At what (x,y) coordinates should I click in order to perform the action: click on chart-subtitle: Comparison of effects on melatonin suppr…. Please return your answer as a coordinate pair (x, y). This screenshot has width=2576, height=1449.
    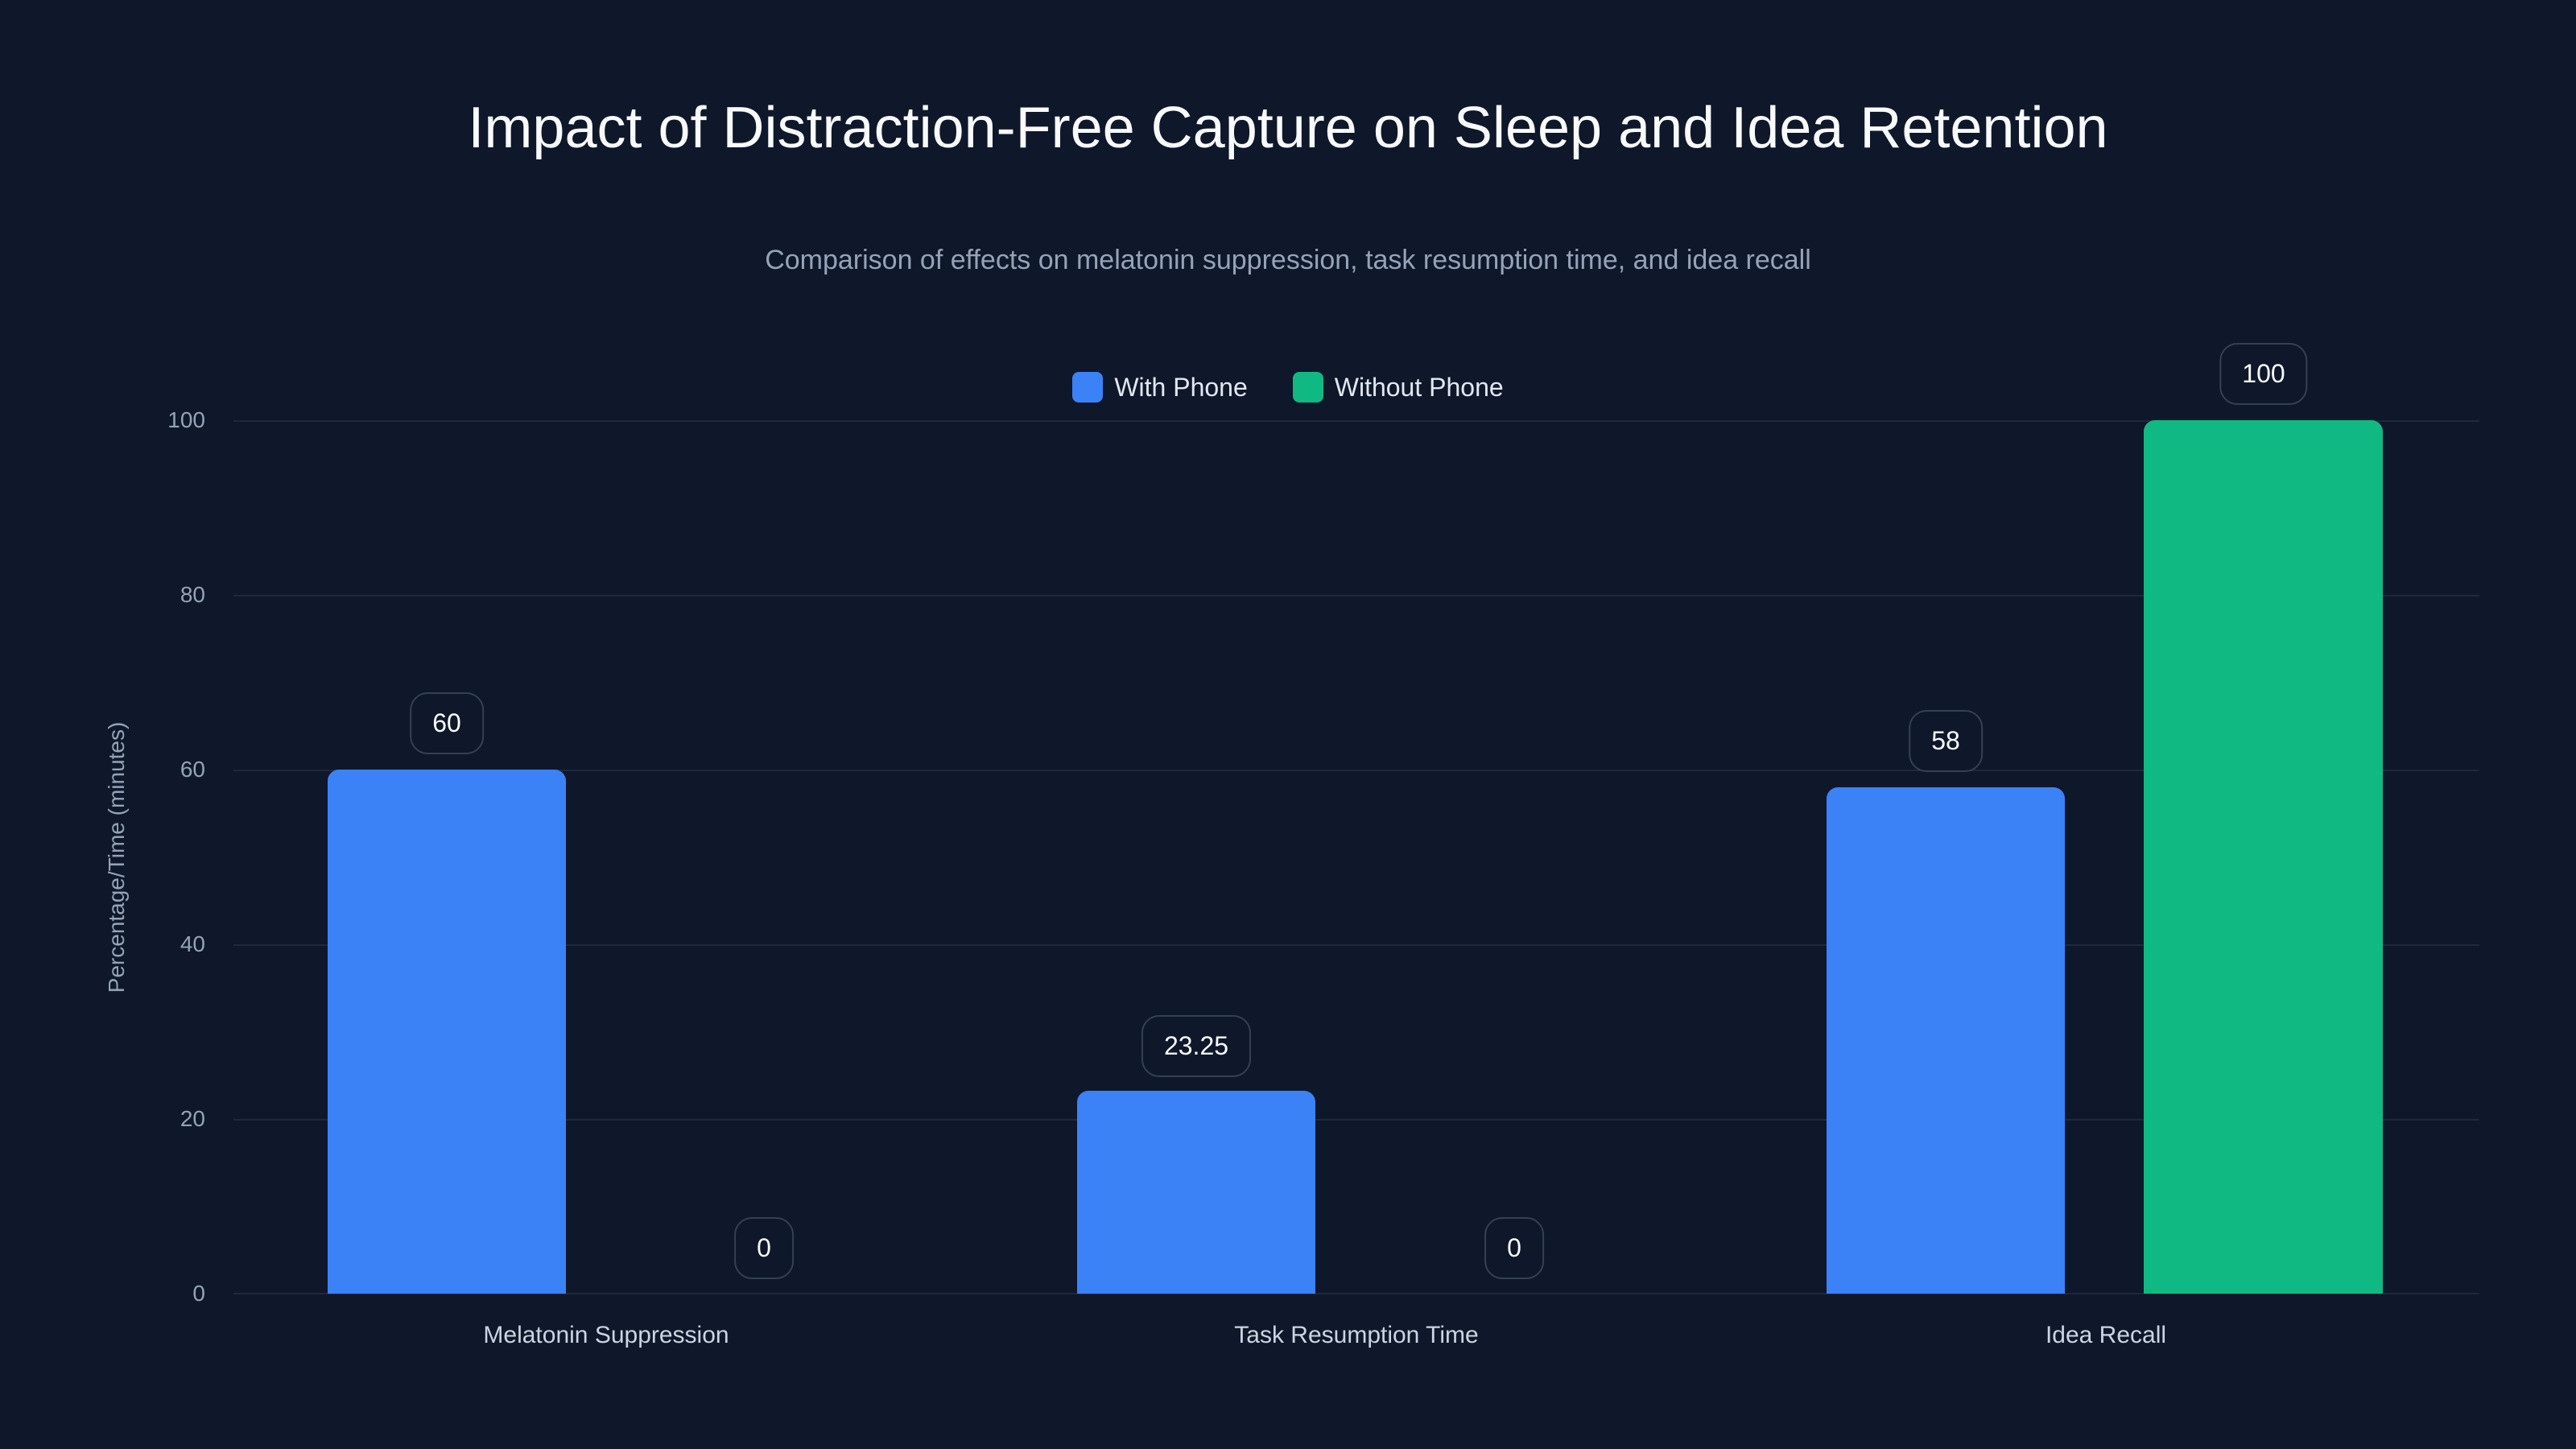
    Looking at the image, I should click on (1288, 260).